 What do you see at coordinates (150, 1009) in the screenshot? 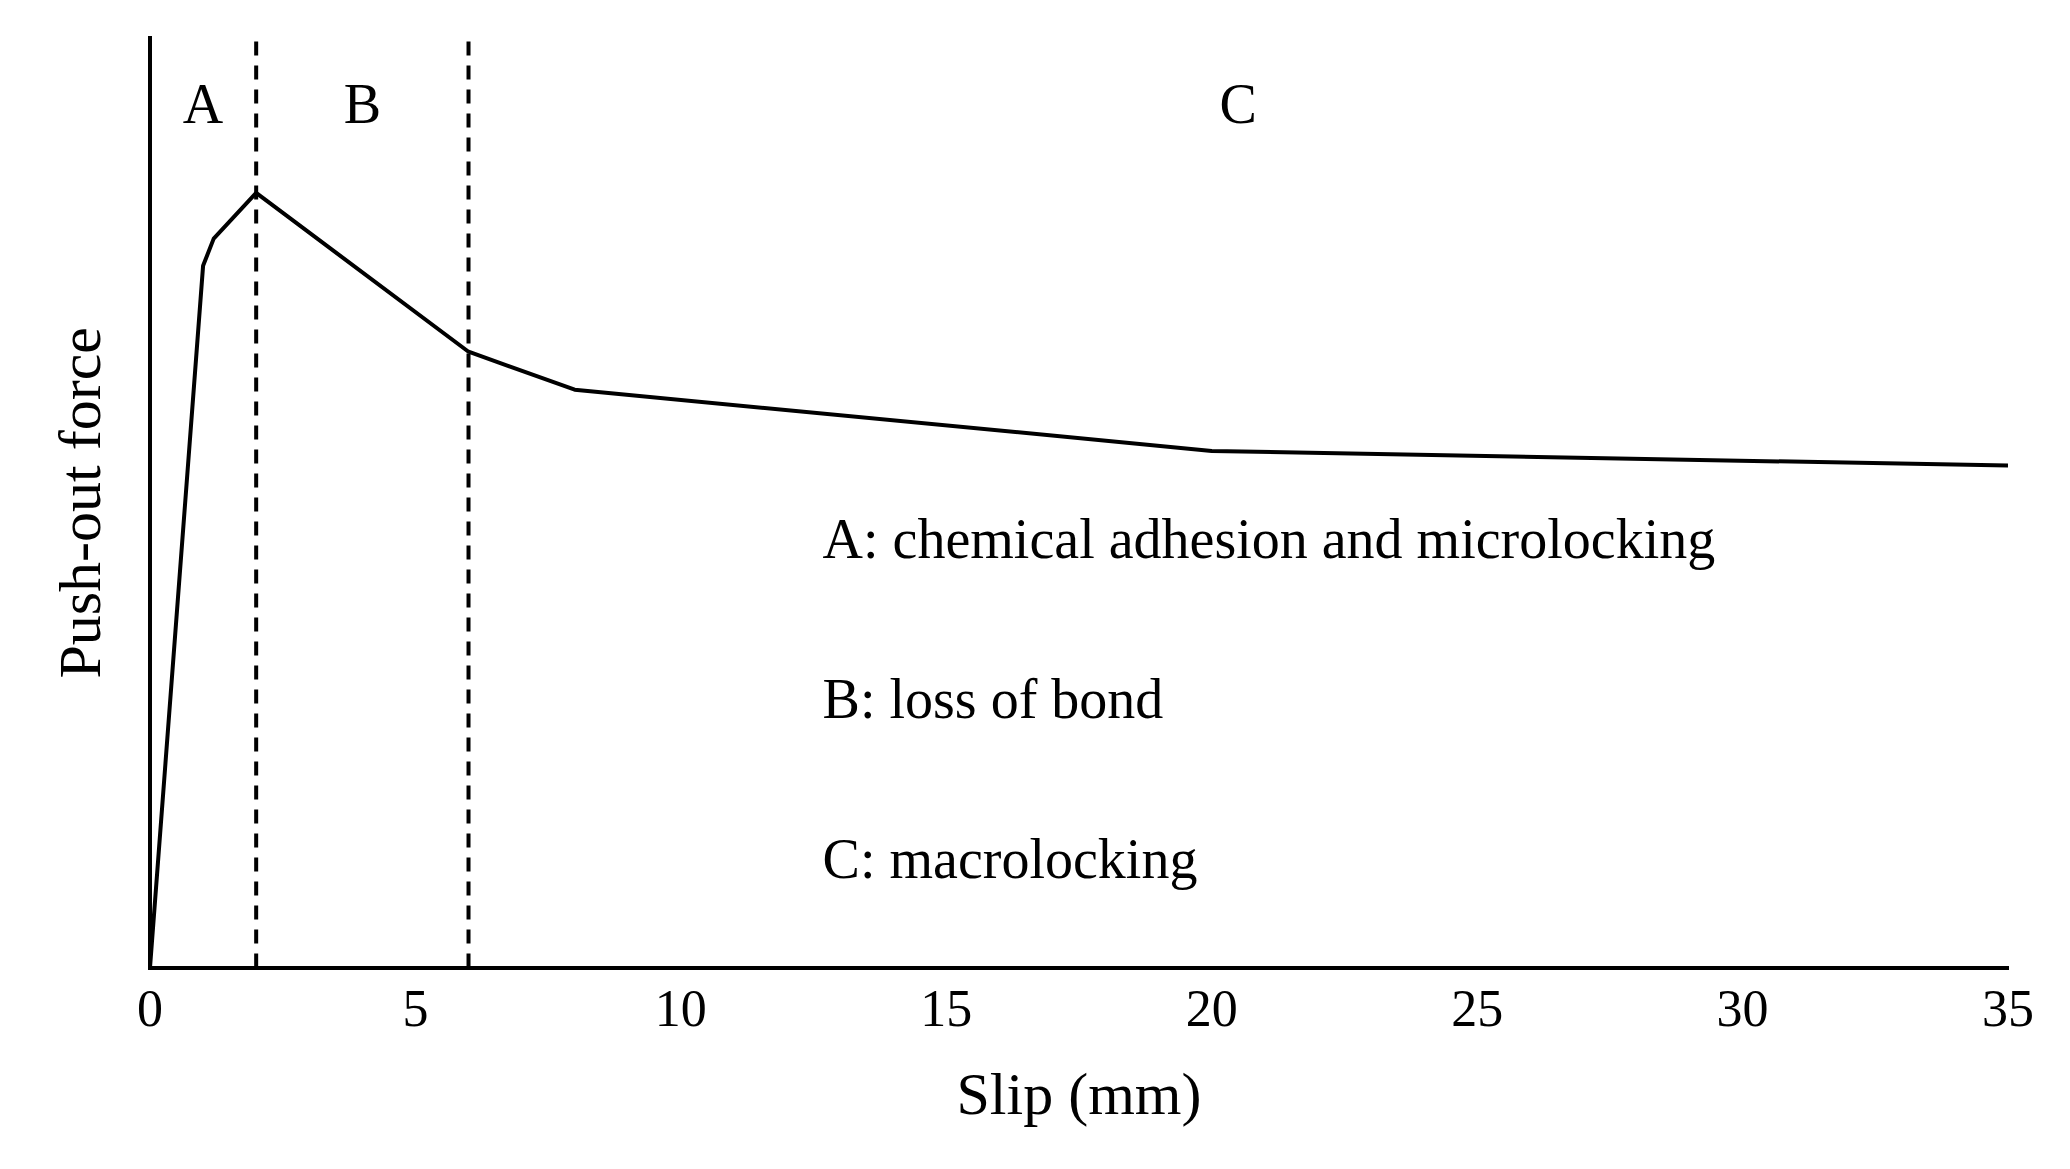
I see `x-tick-label: 0` at bounding box center [150, 1009].